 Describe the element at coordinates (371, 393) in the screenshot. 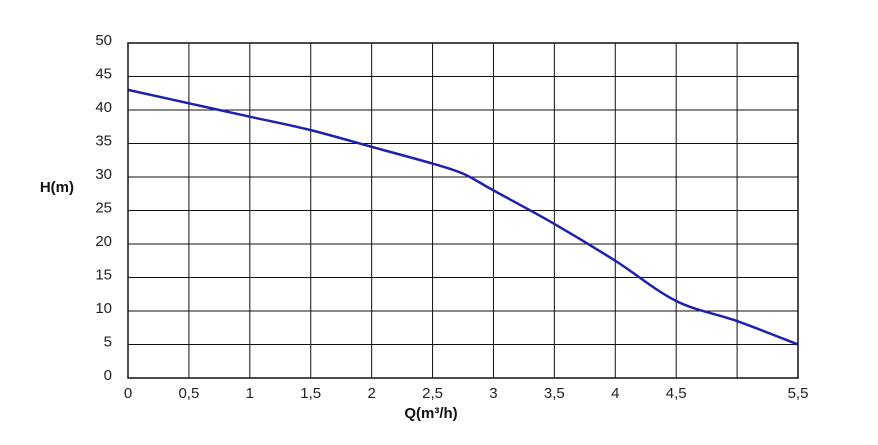

I see `x-tick-label: 2` at that location.